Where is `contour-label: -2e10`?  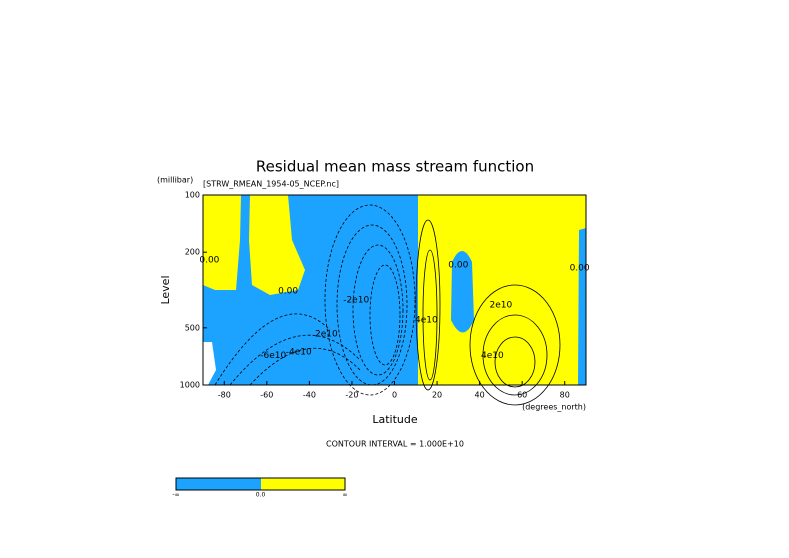
contour-label: -2e10 is located at coordinates (356, 301).